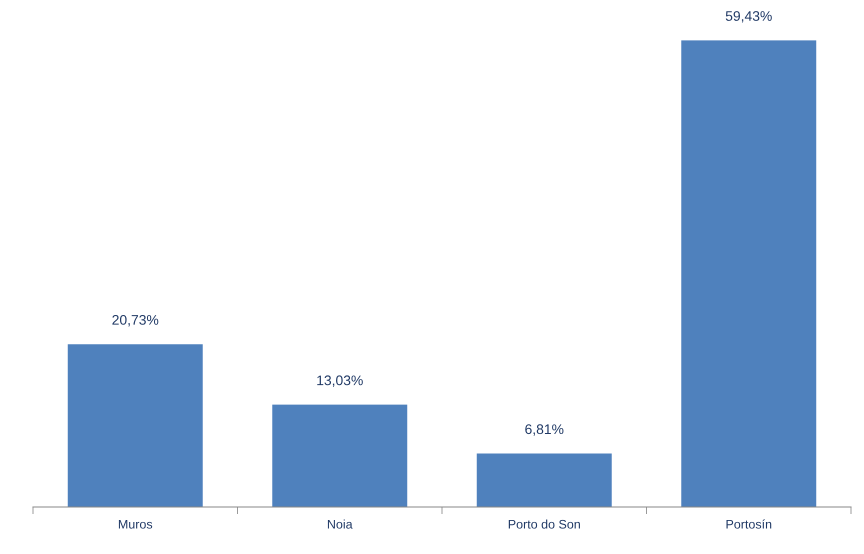  Describe the element at coordinates (749, 17) in the screenshot. I see `data-label: 59,43%` at that location.